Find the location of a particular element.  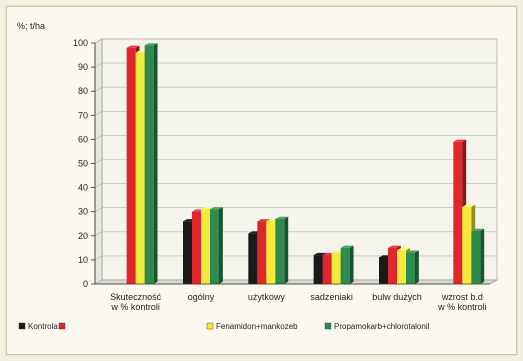

x-tick-label: Skuteczność w % kontroli is located at coordinates (136, 302).